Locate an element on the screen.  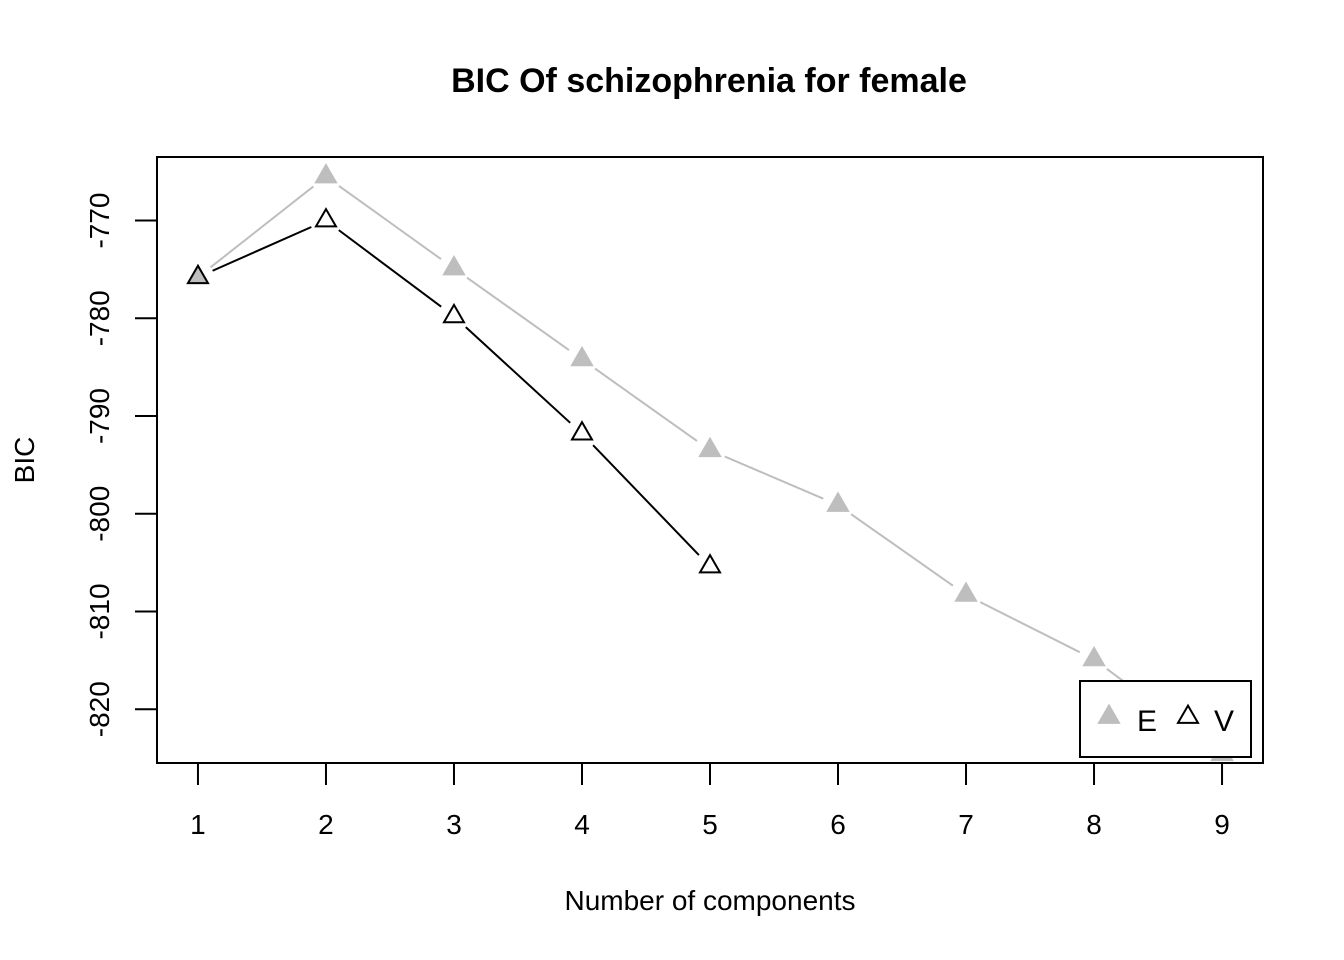
x-axis-label: Number of components is located at coordinates (709, 900).